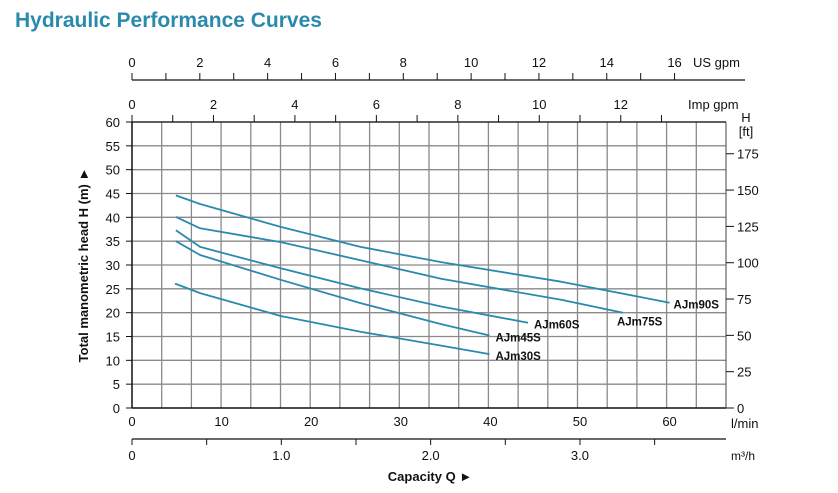 The height and width of the screenshot is (493, 838). What do you see at coordinates (113, 241) in the screenshot?
I see `y-tick-label: 35` at bounding box center [113, 241].